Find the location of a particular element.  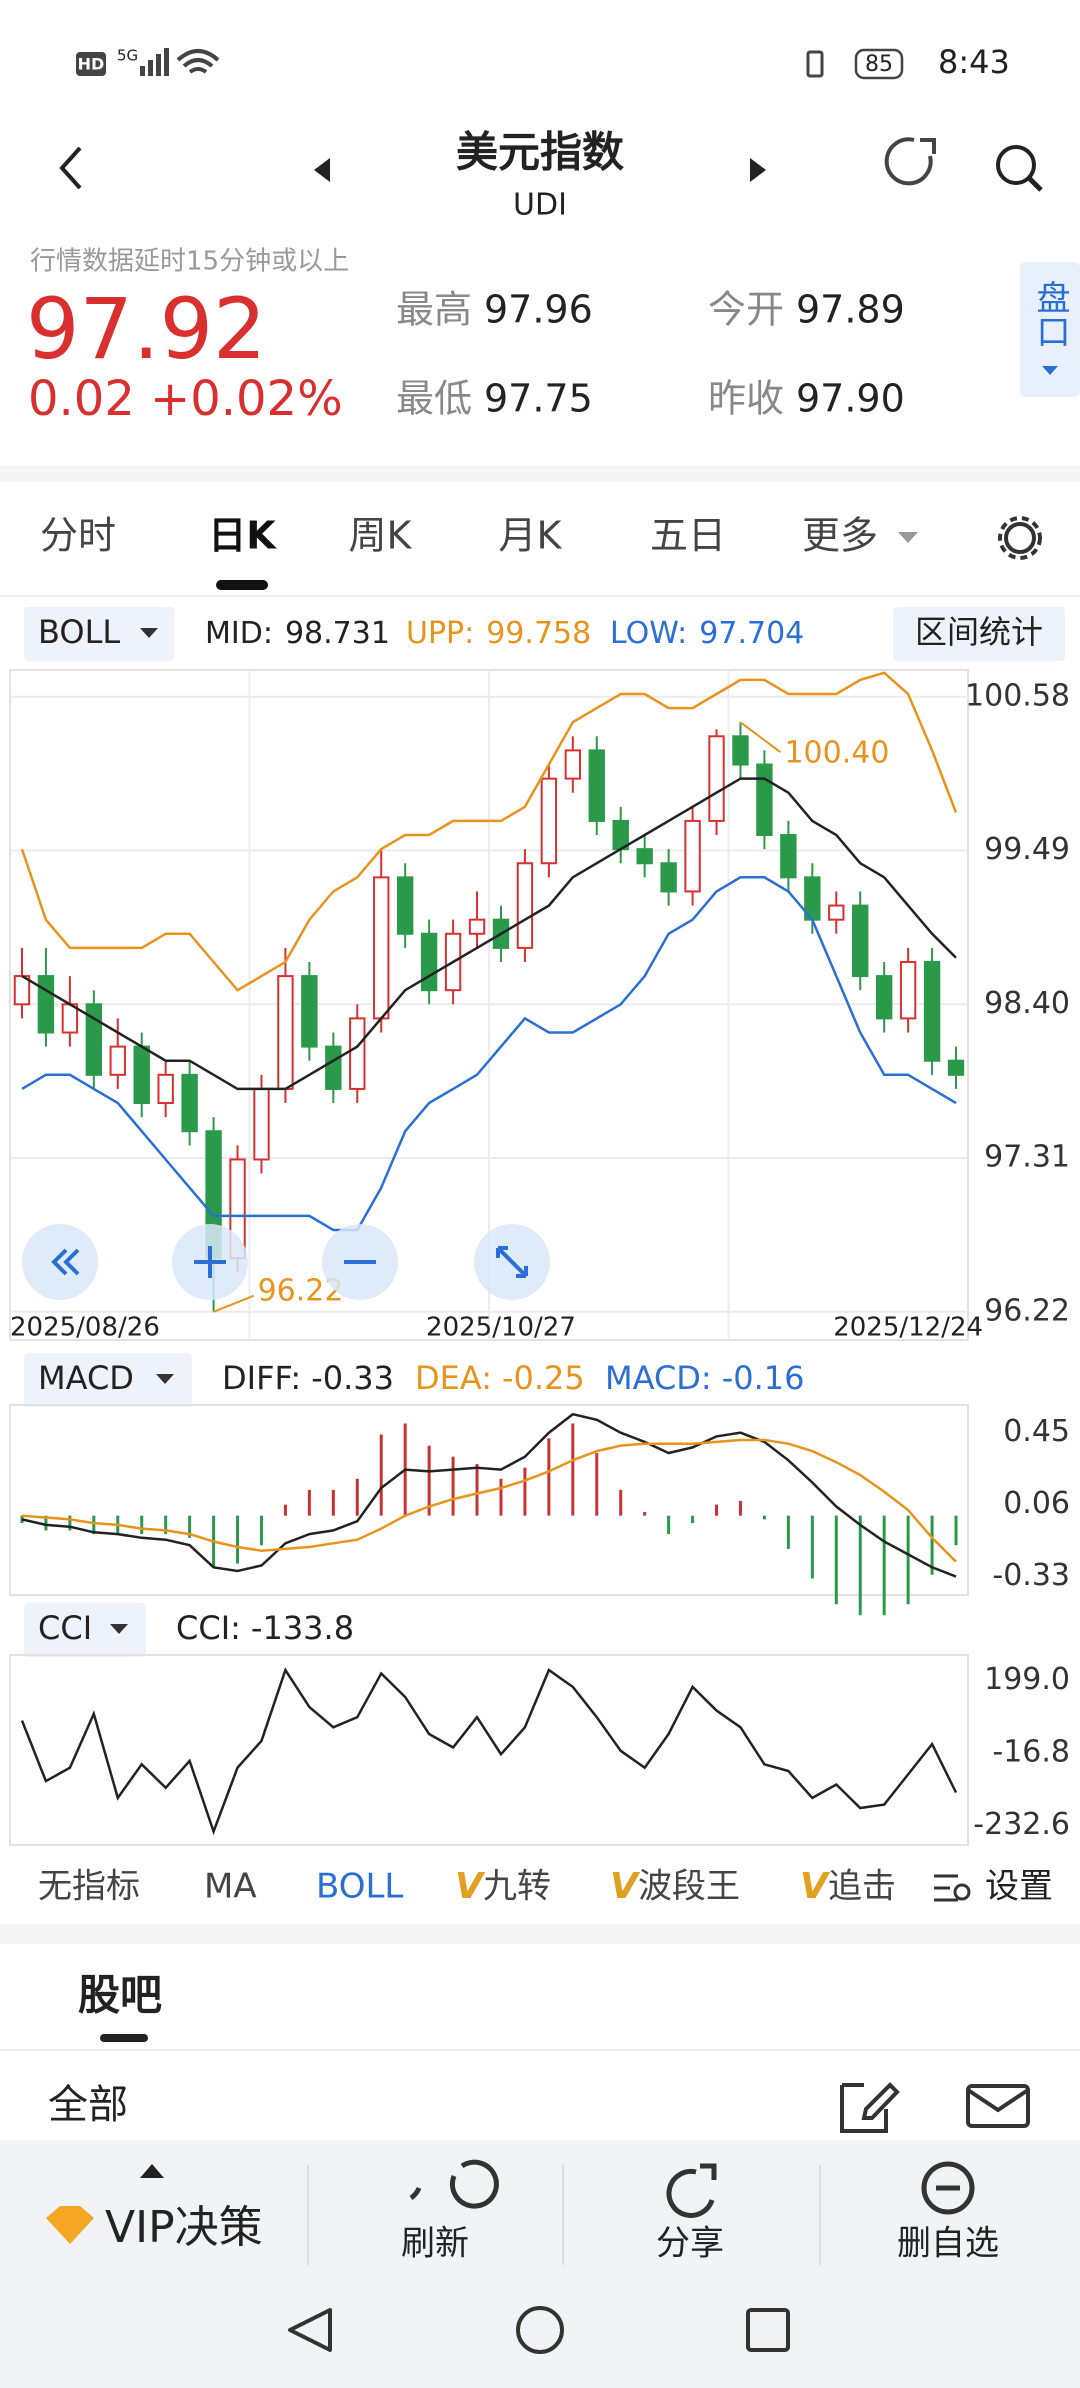

y-tick-label: 97.31 is located at coordinates (1027, 1157).